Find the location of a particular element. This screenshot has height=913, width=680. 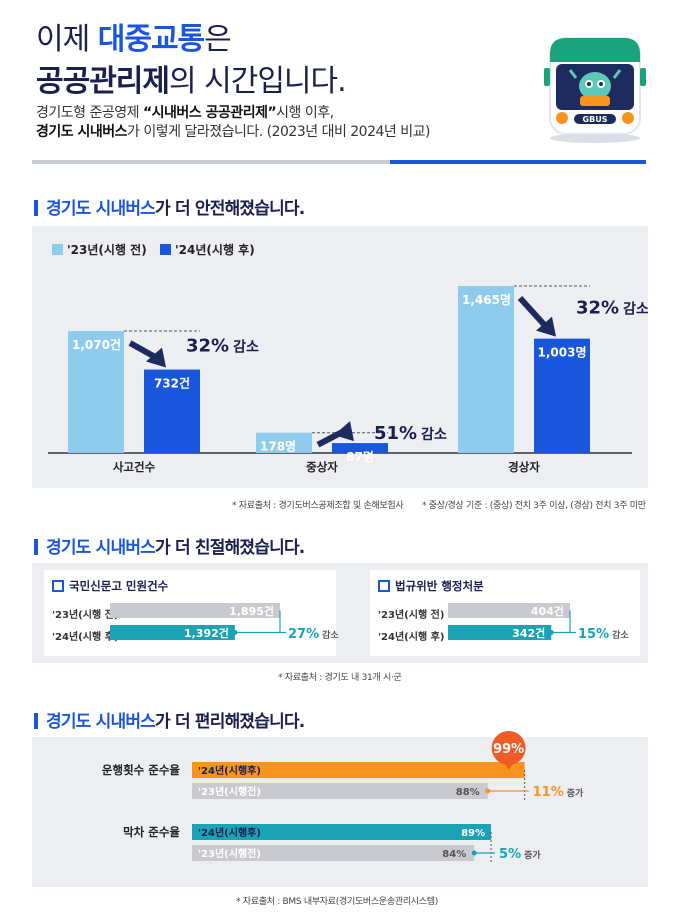

title-line-2: 공공관리제의 시간입니다. is located at coordinates (191, 81).